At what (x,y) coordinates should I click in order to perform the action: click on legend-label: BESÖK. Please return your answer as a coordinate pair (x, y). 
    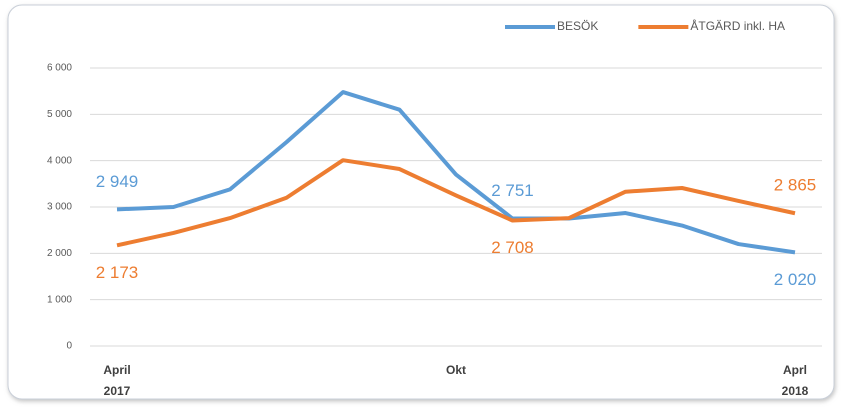
    Looking at the image, I should click on (577, 26).